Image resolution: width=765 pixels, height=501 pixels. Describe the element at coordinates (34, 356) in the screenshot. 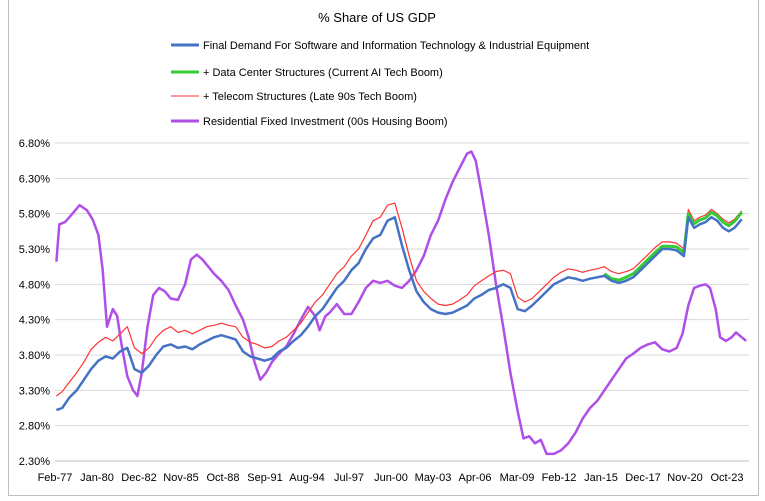

I see `y-tick-label: 3.80%` at that location.